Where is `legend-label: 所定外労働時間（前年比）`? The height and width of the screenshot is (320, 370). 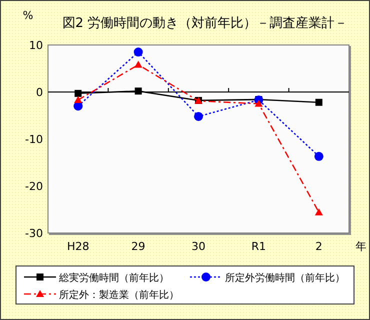 legend-label: 所定外労働時間（前年比） is located at coordinates (285, 278).